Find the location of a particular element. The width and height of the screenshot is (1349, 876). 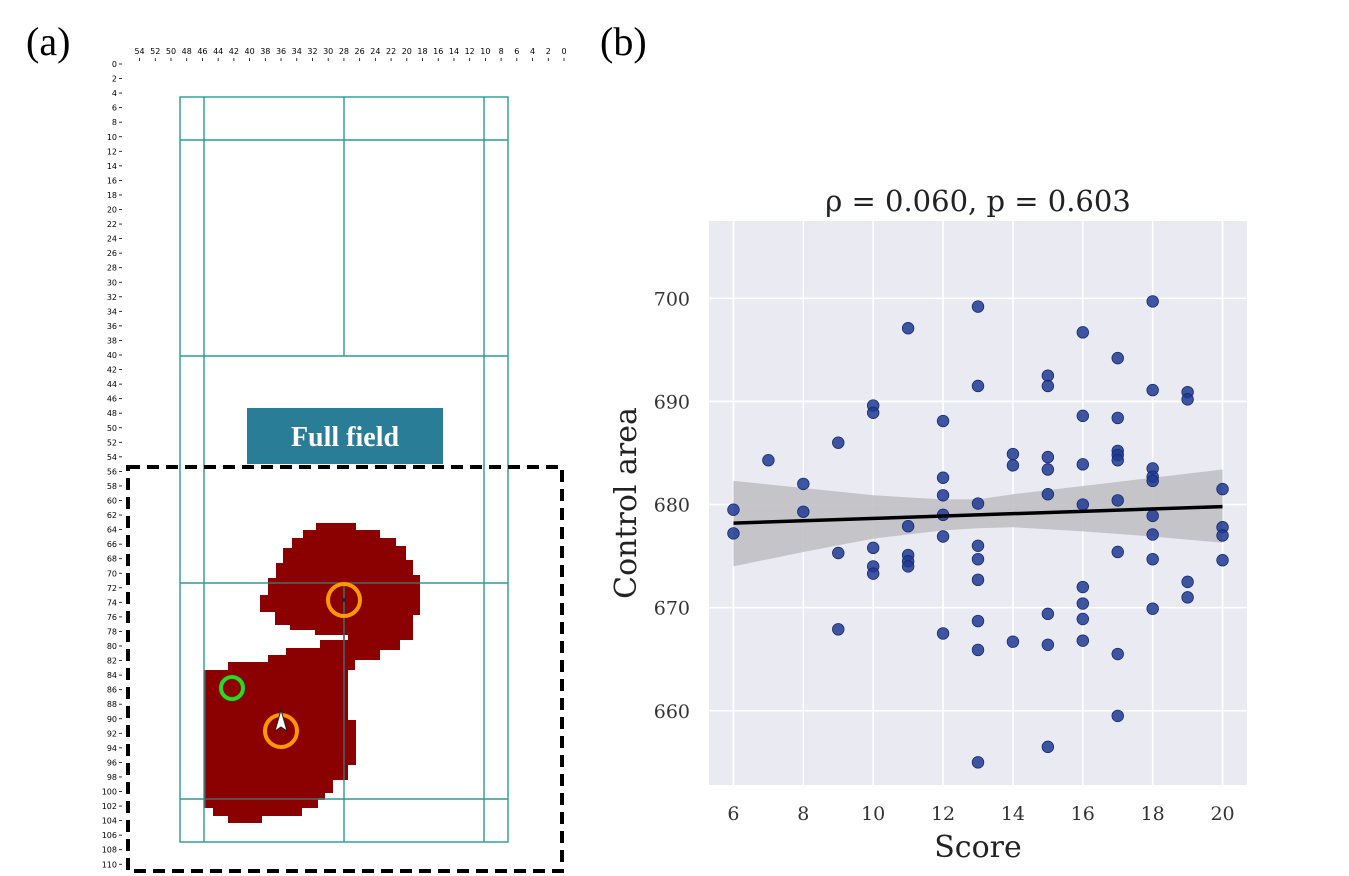

x-axis-label: Score is located at coordinates (978, 847).